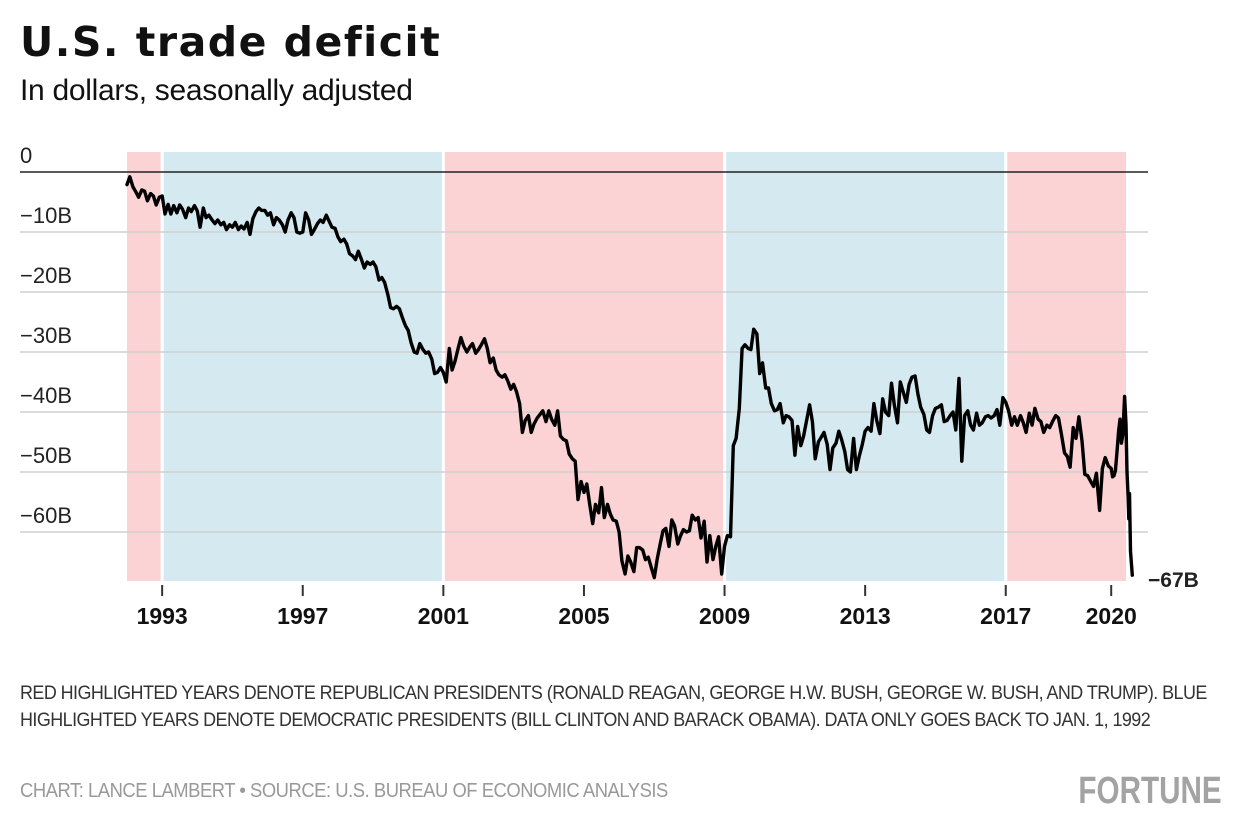  What do you see at coordinates (724, 616) in the screenshot?
I see `x-tick-label: 2009` at bounding box center [724, 616].